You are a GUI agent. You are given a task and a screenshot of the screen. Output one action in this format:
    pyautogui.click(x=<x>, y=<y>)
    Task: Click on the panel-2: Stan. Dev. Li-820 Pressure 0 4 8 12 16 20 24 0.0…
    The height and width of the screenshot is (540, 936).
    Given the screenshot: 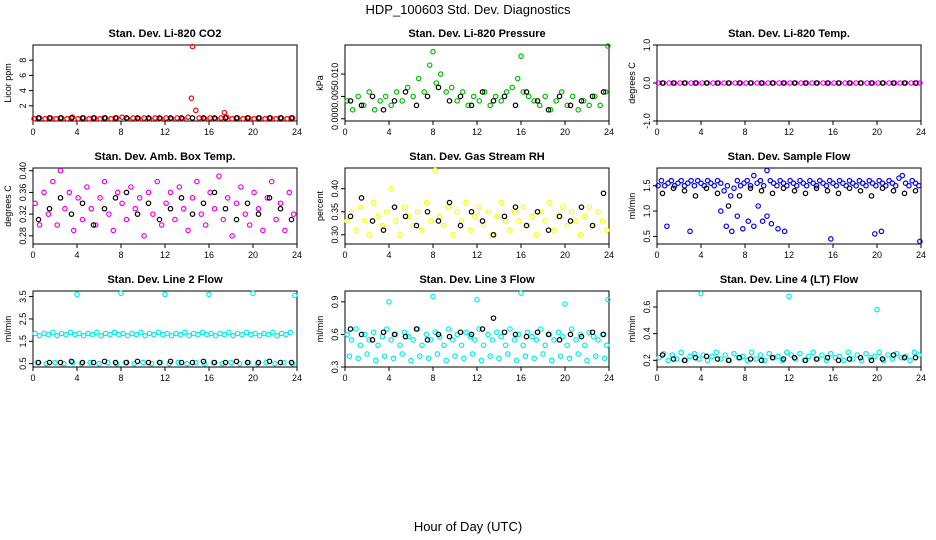 What is the action you would take?
    pyautogui.click(x=464, y=82)
    